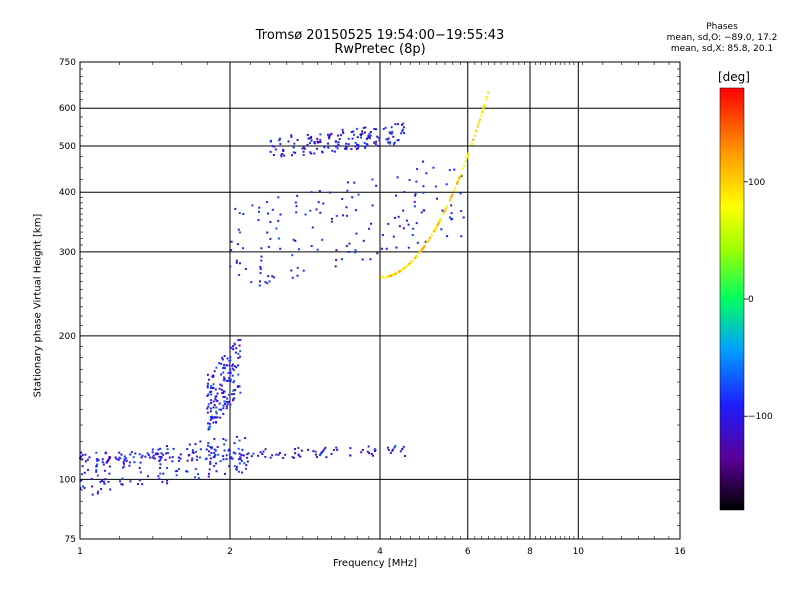 This screenshot has width=800, height=600. Describe the element at coordinates (230, 552) in the screenshot. I see `x-tick-label: 2` at that location.